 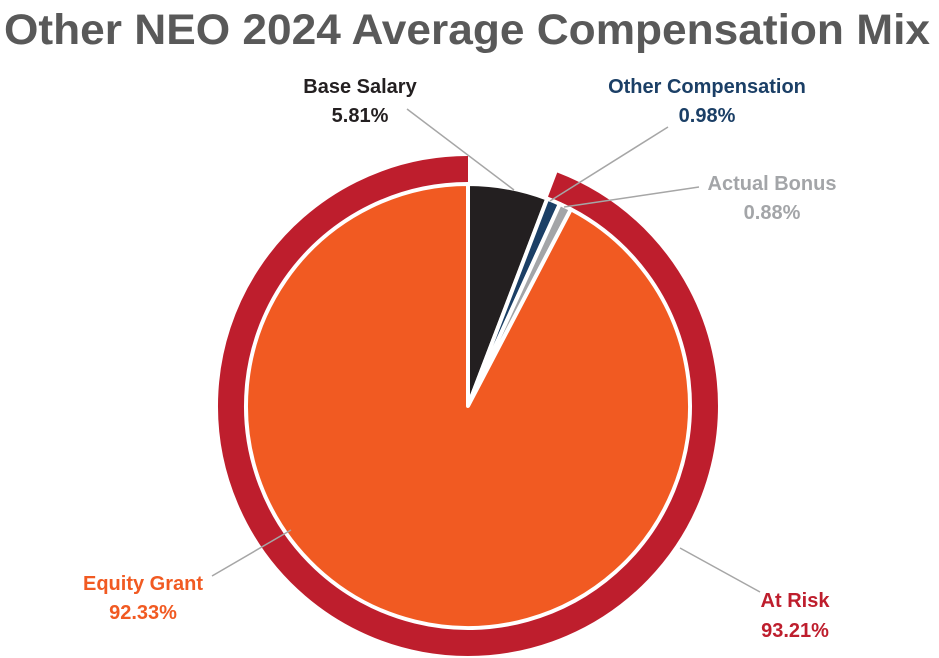 I want to click on data-label-at-risk: At Risk, so click(x=796, y=601).